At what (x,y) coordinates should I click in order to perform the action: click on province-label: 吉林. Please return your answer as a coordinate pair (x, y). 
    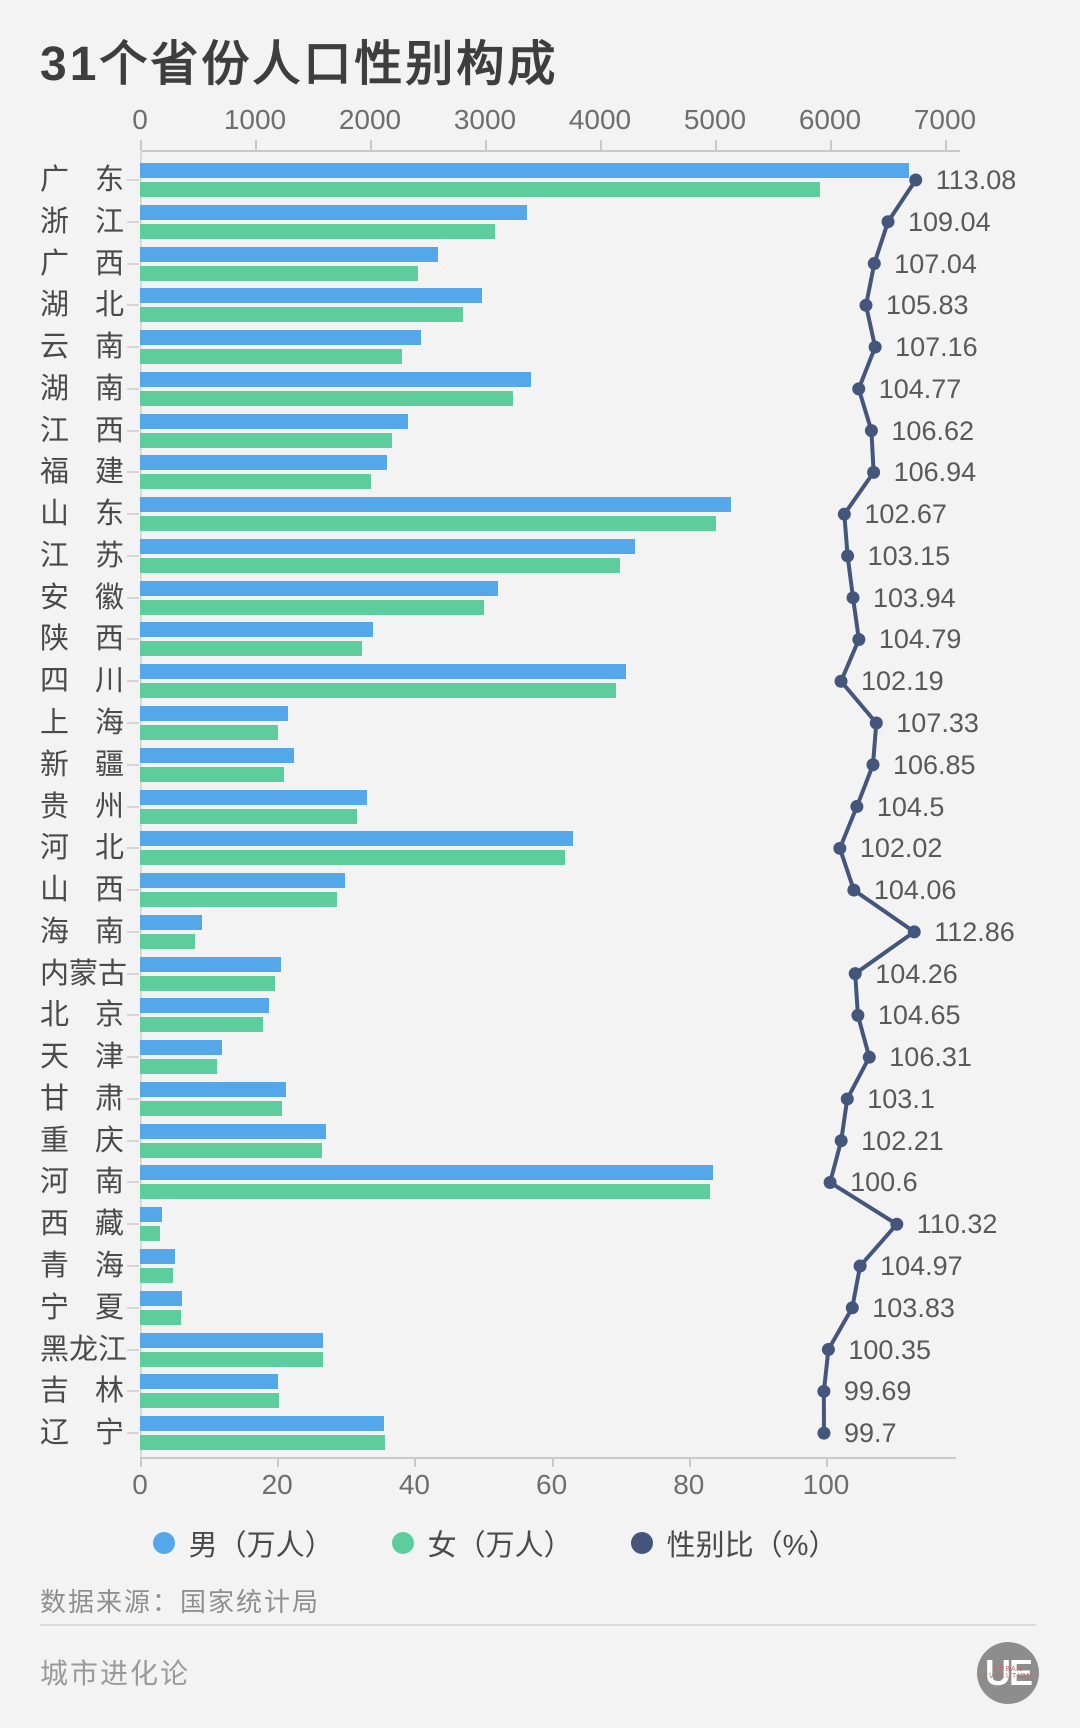
    Looking at the image, I should click on (82, 1391).